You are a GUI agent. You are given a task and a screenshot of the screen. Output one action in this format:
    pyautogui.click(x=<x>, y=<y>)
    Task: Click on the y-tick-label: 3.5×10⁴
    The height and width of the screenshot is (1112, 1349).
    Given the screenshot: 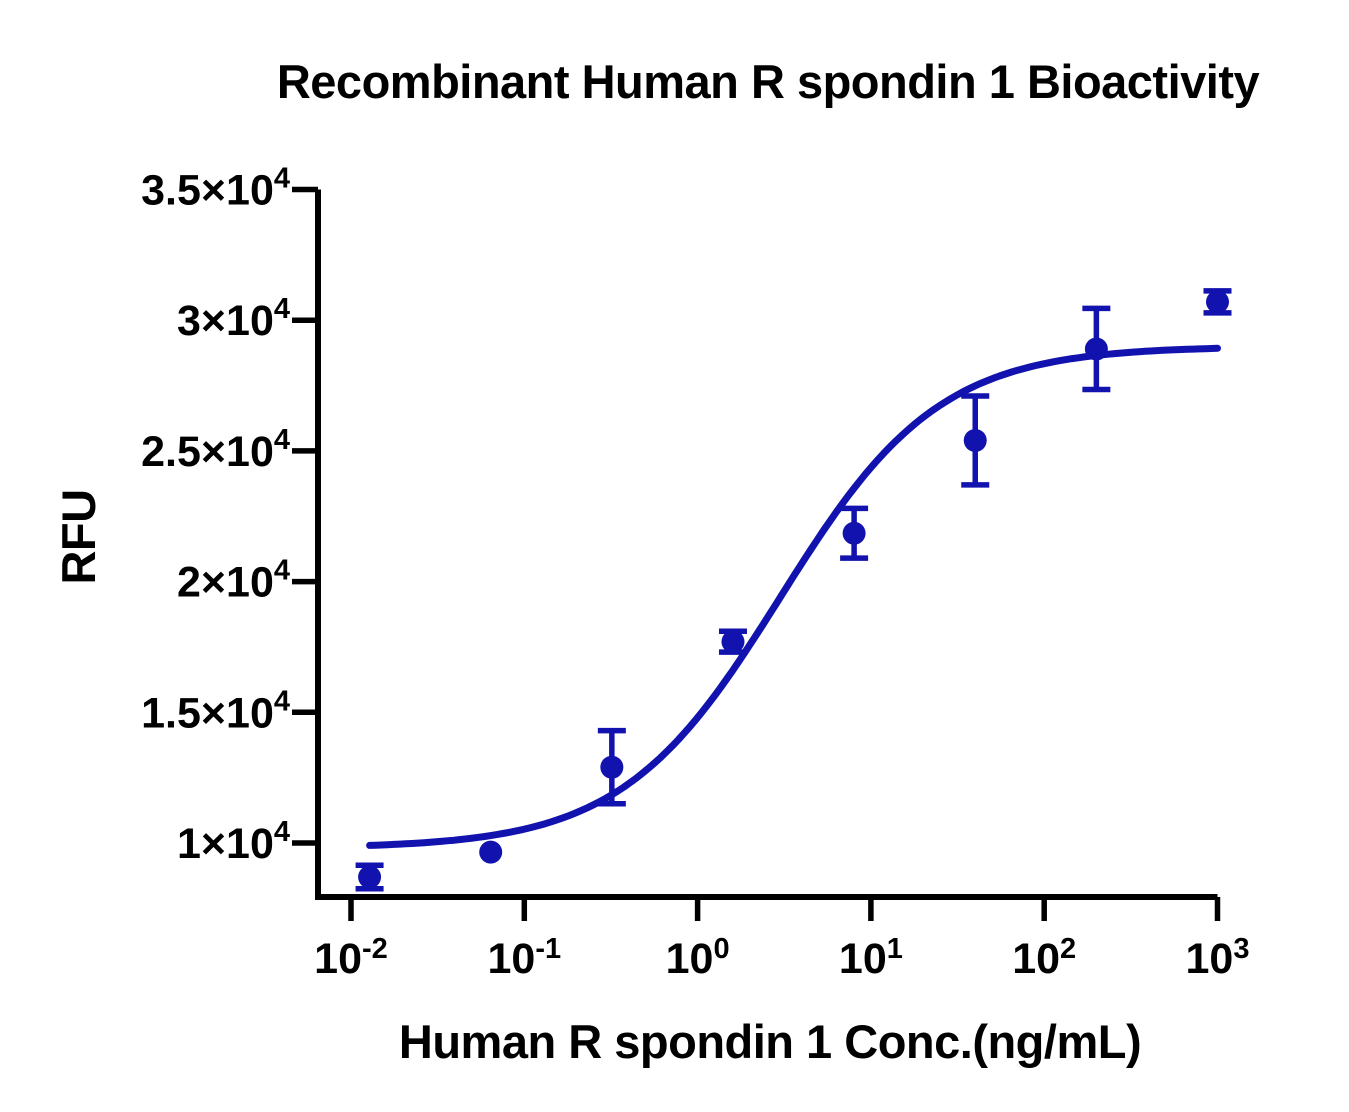 What is the action you would take?
    pyautogui.click(x=215, y=189)
    